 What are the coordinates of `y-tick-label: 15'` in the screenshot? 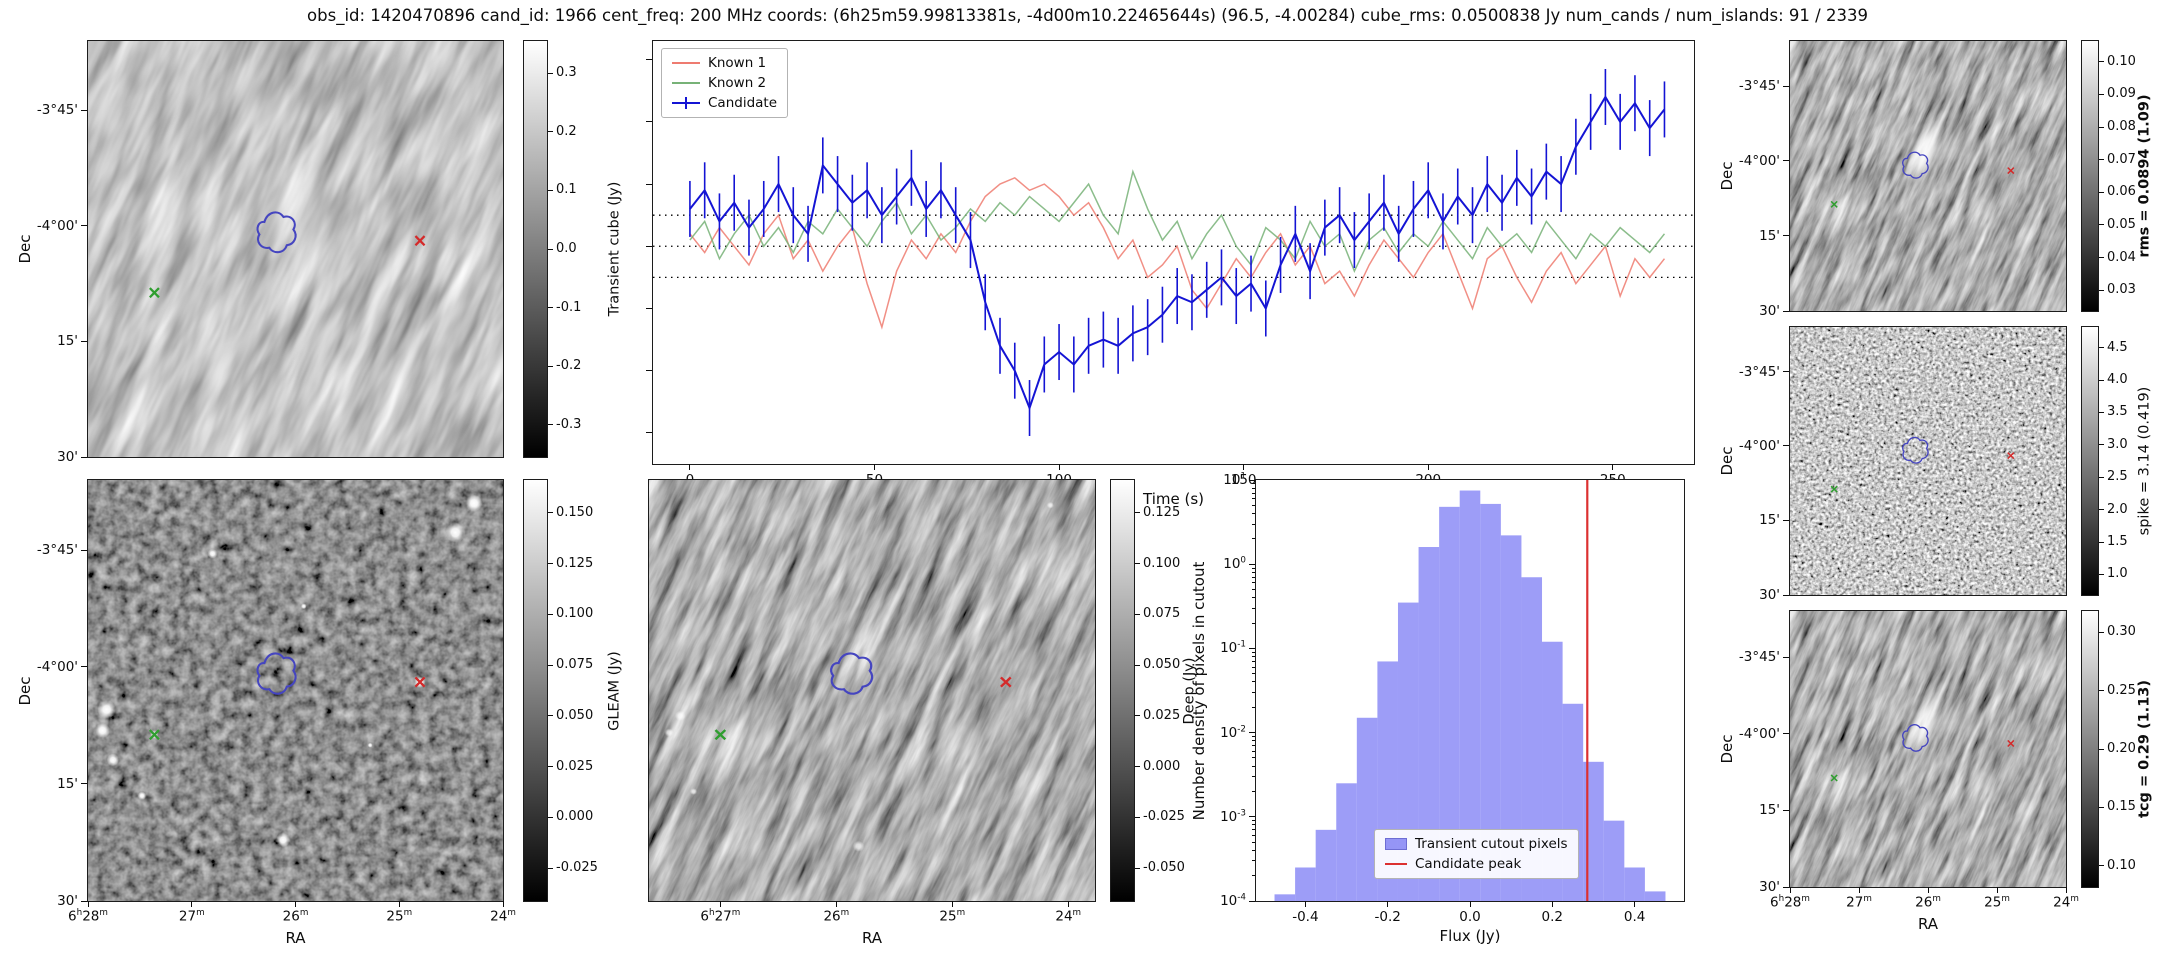 It's located at (1769, 520).